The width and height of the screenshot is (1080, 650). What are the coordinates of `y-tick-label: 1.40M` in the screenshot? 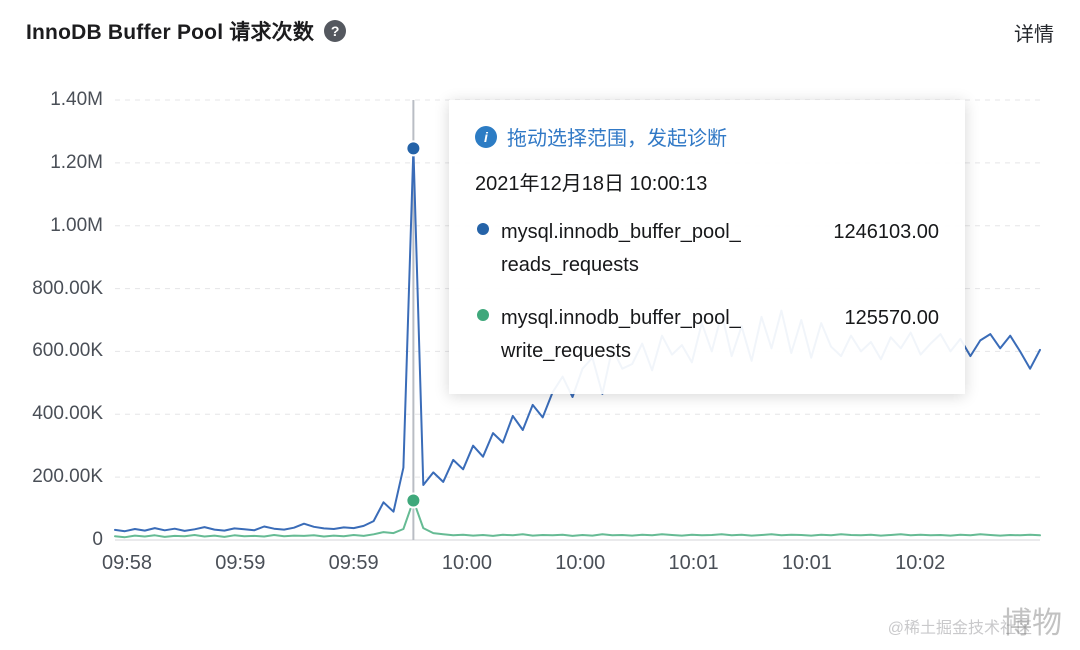 It's located at (76, 99).